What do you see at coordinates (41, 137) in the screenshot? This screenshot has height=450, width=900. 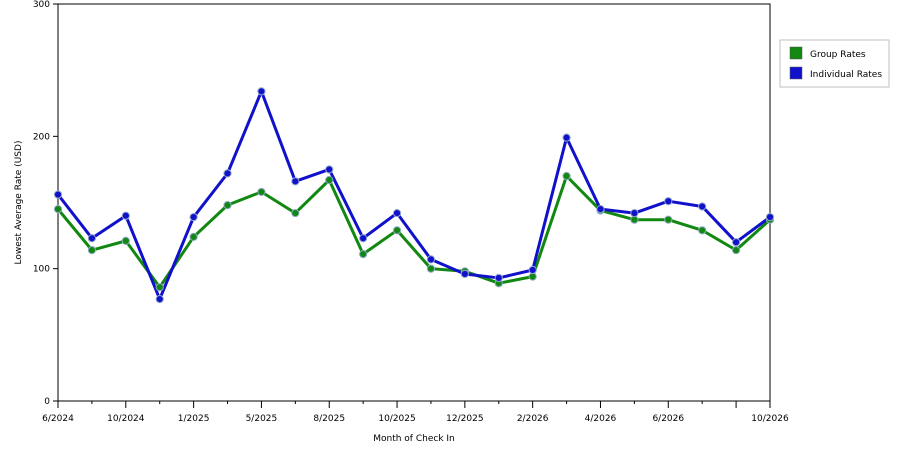 I see `y-tick-label: 200` at bounding box center [41, 137].